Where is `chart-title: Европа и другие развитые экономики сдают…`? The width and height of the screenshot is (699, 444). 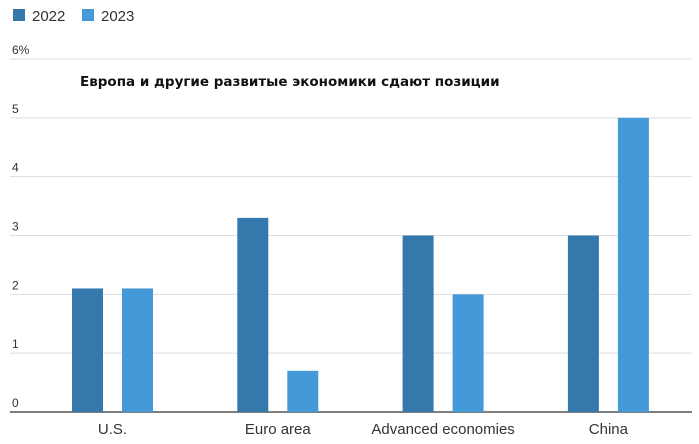
chart-title: Европа и другие развитые экономики сдают… is located at coordinates (290, 82).